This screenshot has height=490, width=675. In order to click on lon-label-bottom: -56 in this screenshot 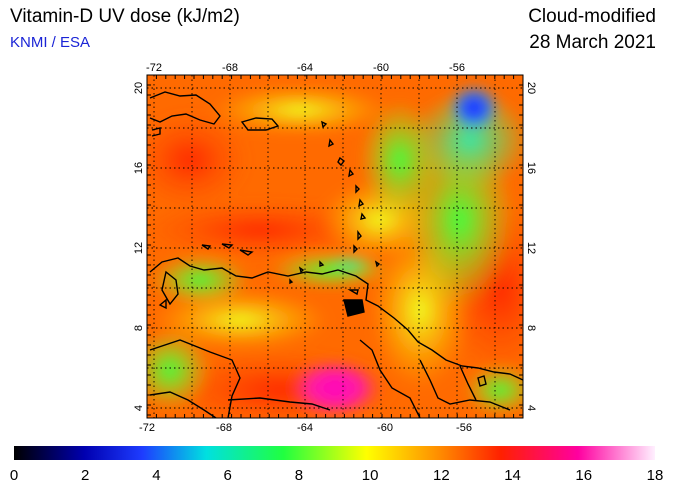, I will do `click(464, 428)`.